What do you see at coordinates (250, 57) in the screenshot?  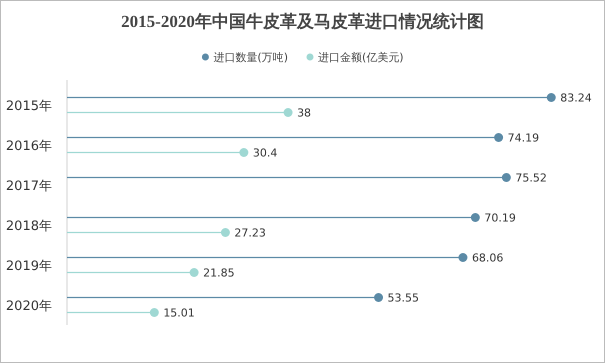 I see `legend-label: 进口数量(万吨)` at bounding box center [250, 57].